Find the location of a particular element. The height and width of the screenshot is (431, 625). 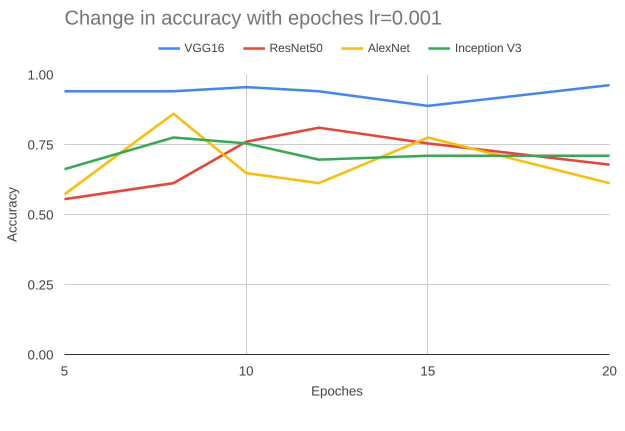

x-tick-label: 5 is located at coordinates (64, 371).